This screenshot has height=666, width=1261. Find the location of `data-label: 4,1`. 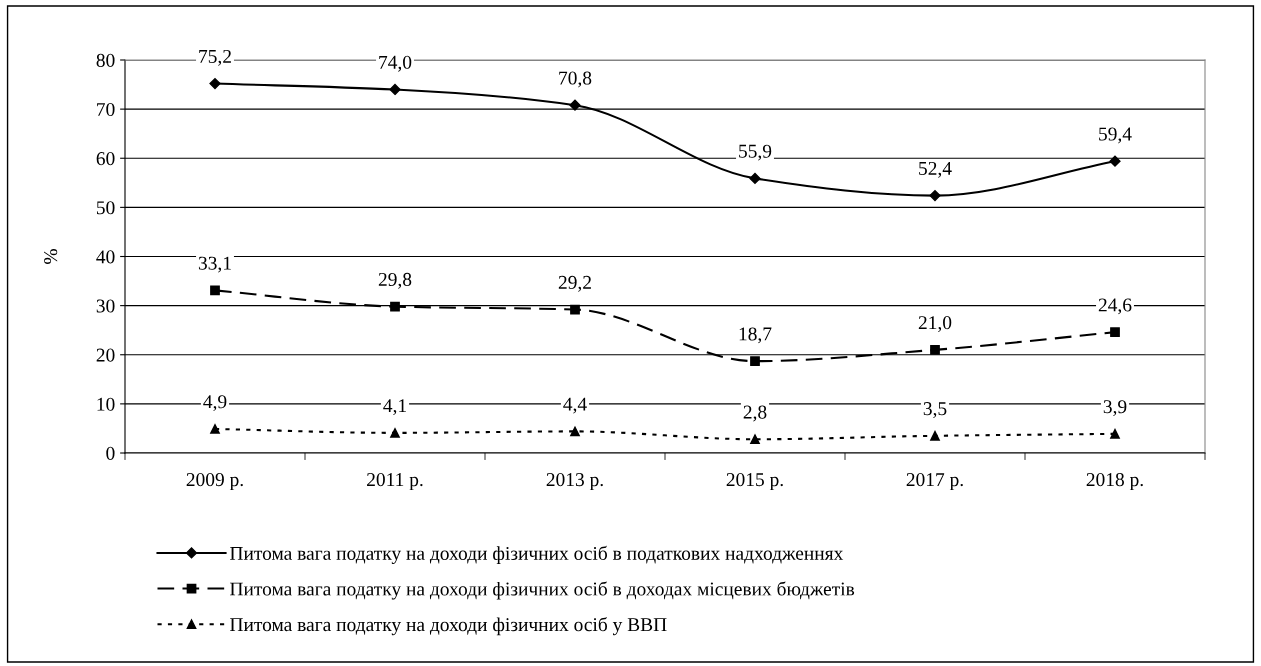

data-label: 4,1 is located at coordinates (394, 407).